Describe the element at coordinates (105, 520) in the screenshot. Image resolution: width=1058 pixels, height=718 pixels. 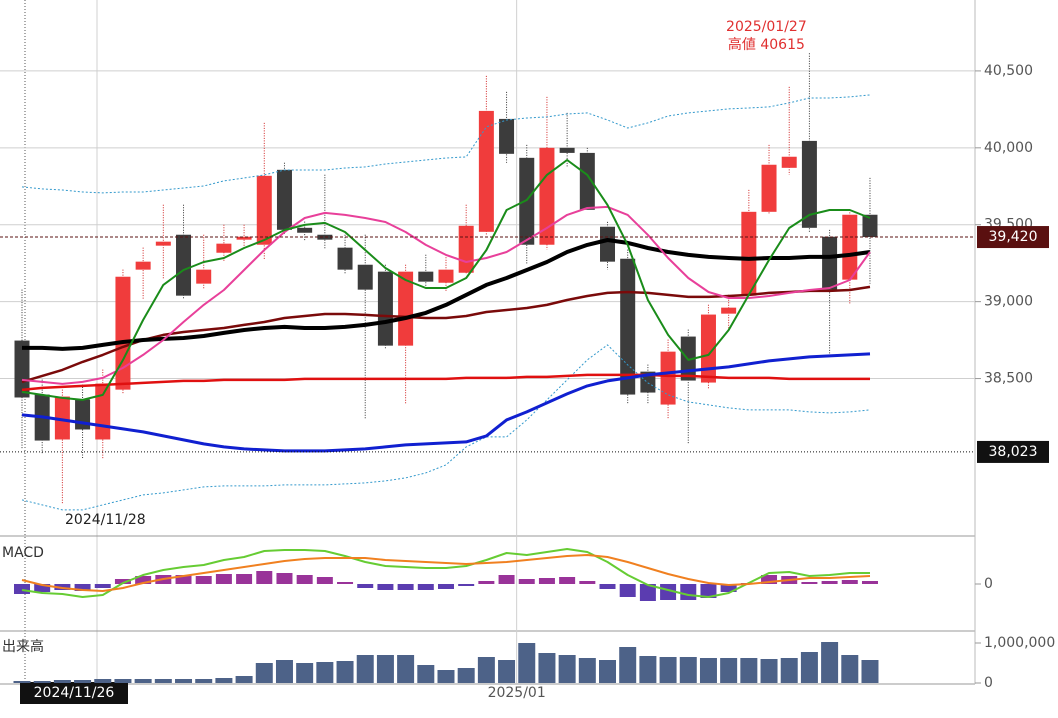
I see `annotation: 2024/11/28` at that location.